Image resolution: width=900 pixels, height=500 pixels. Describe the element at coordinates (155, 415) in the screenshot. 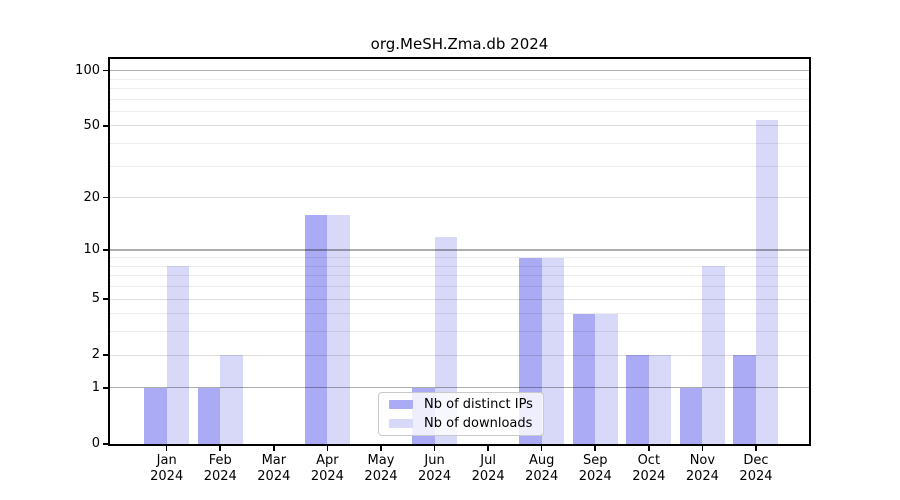

I see `bar-distinct-ips-jan` at that location.